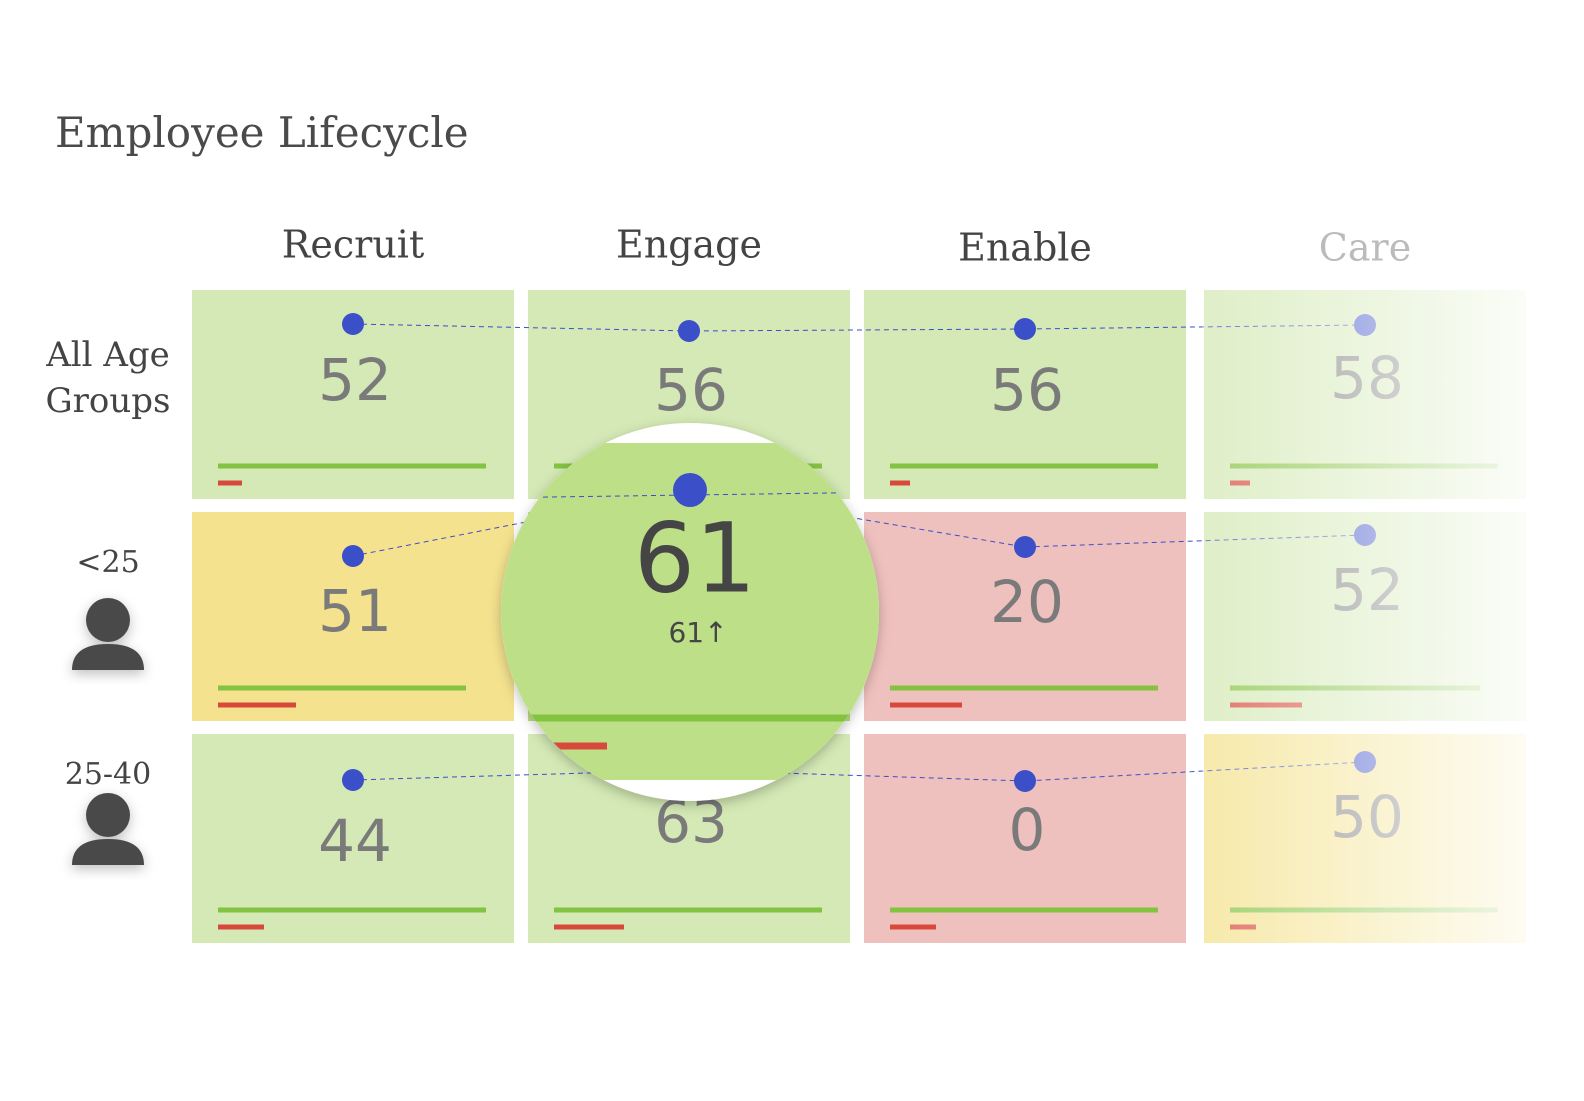  What do you see at coordinates (355, 380) in the screenshot?
I see `cell-value: 52` at bounding box center [355, 380].